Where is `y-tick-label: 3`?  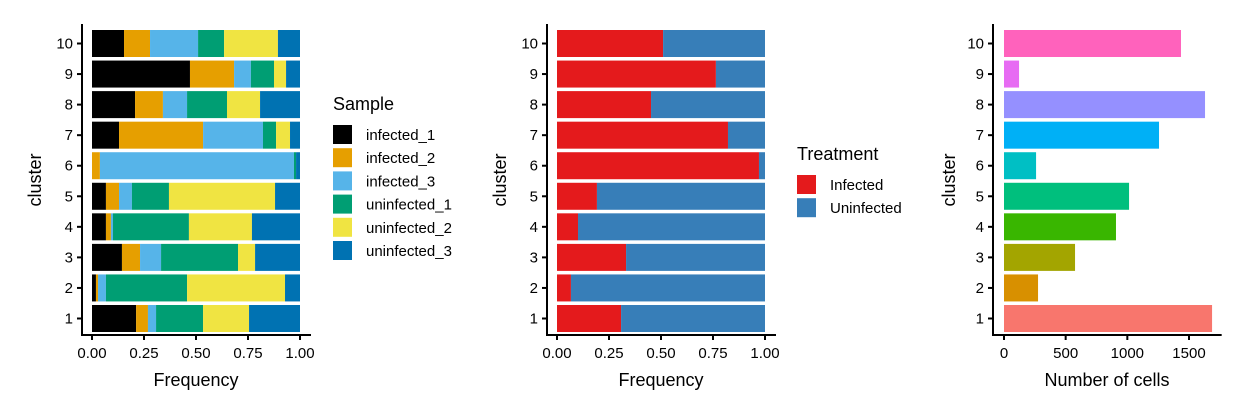 y-tick-label: 3 is located at coordinates (534, 257).